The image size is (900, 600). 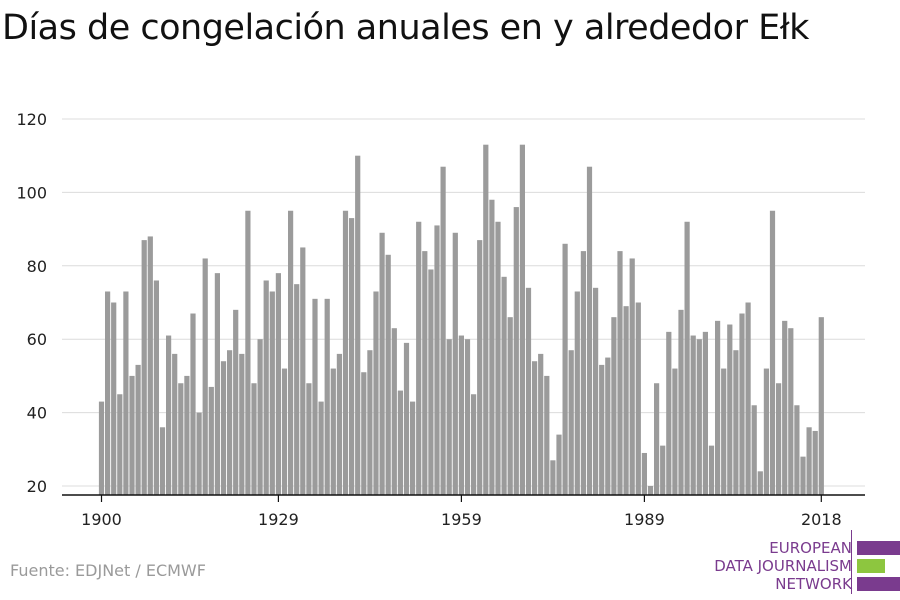 I want to click on x-axis-ticks: 1900 1929 1959 1989 2018, so click(x=461, y=512).